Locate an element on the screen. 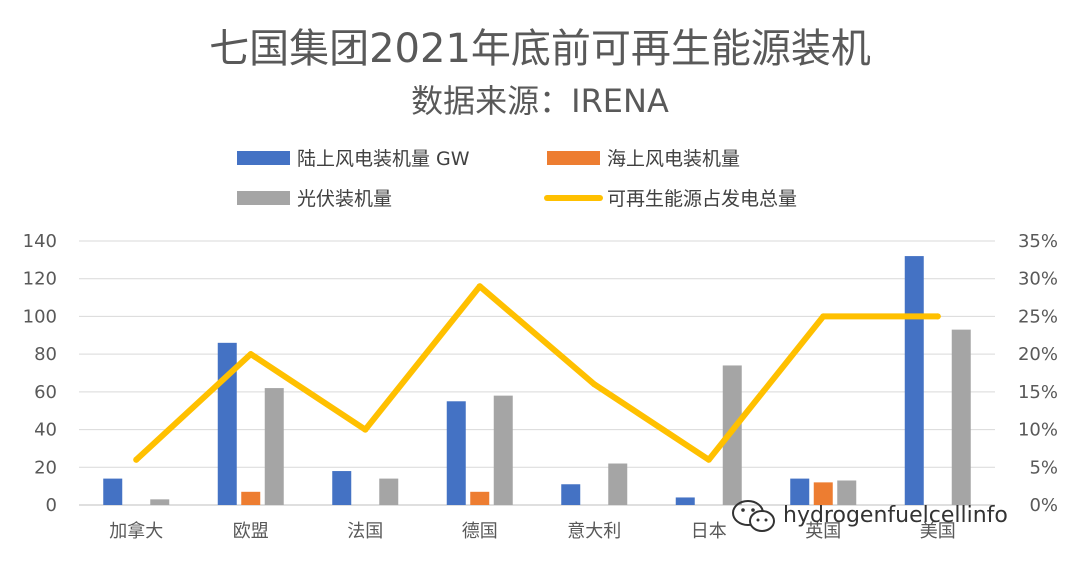 The height and width of the screenshot is (565, 1080). category-label: 日本 is located at coordinates (709, 531).